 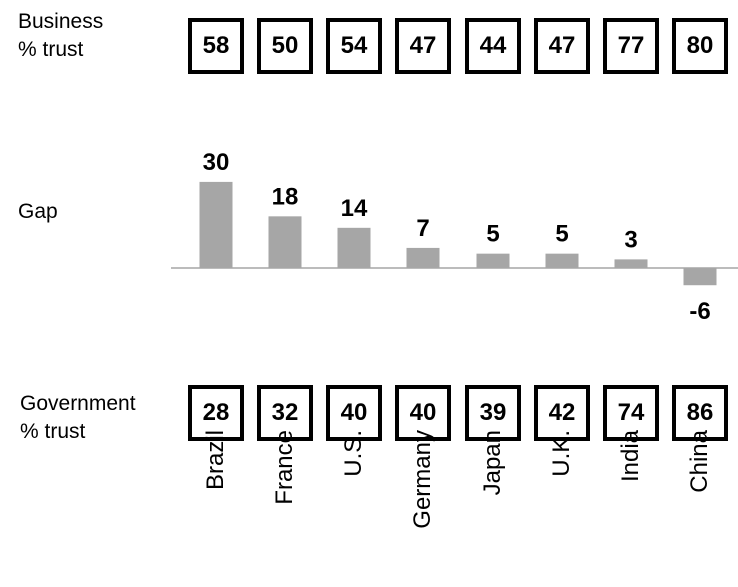 I want to click on government-label-line2: % trust, so click(x=53, y=431).